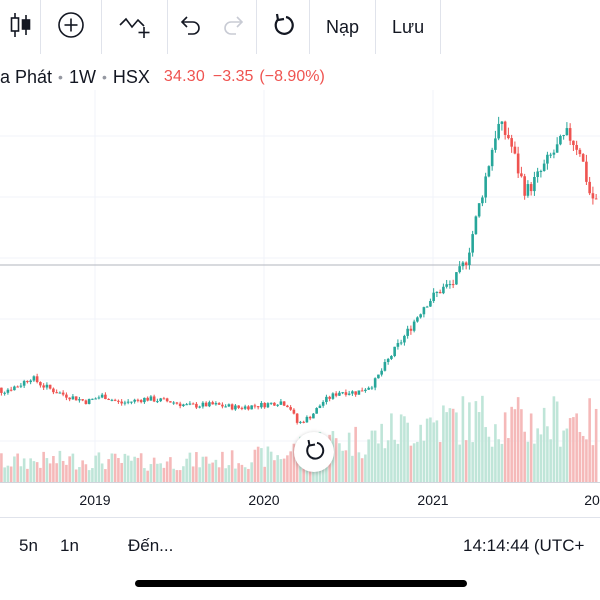  I want to click on undo-icon, so click(190, 27).